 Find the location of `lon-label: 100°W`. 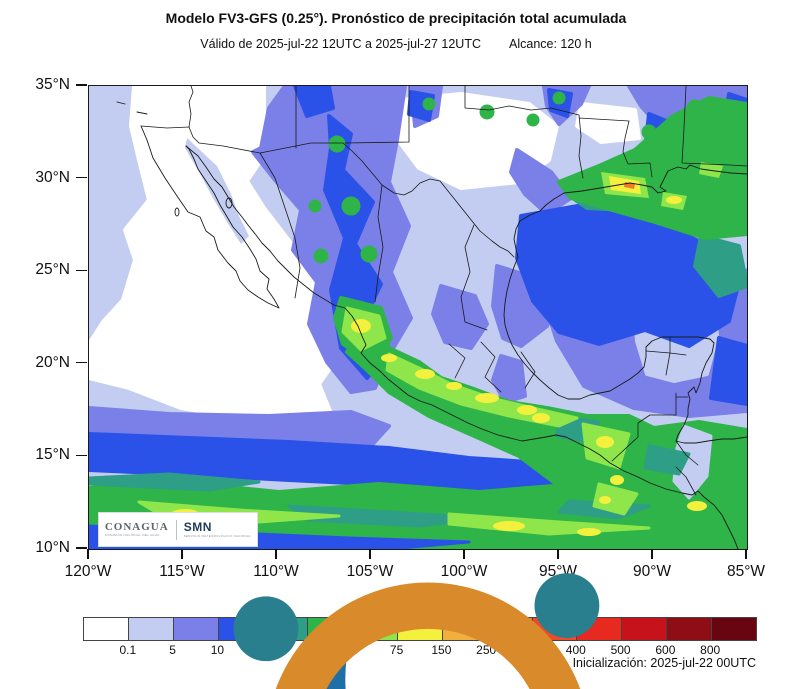

lon-label: 100°W is located at coordinates (464, 571).